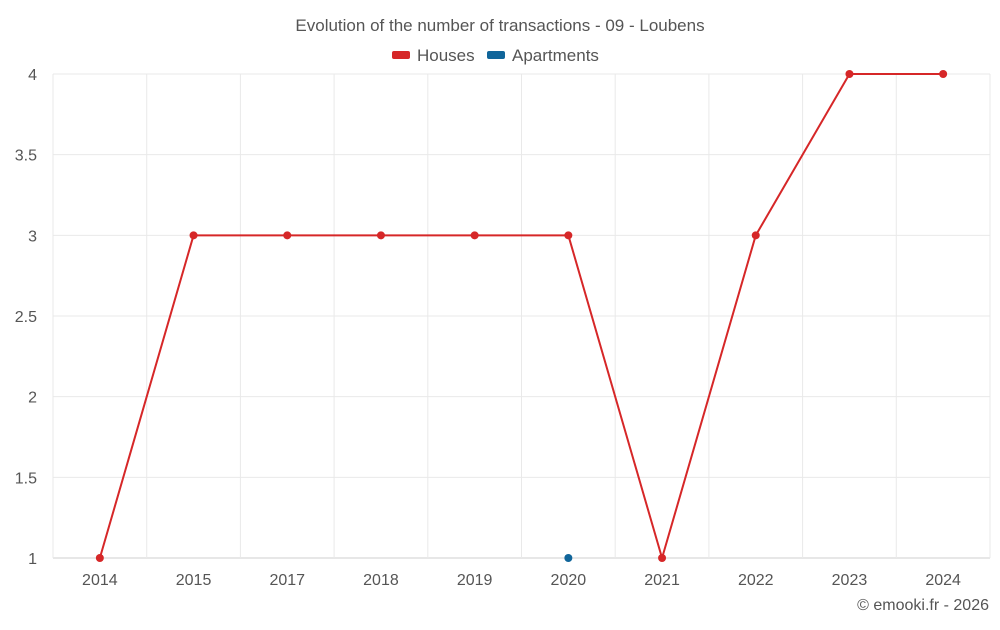 The width and height of the screenshot is (1000, 630). Describe the element at coordinates (521, 580) in the screenshot. I see `x-axis-ticks: 2014 2015 2017 2018 2019 2020 2021 2022 2023 2024` at that location.